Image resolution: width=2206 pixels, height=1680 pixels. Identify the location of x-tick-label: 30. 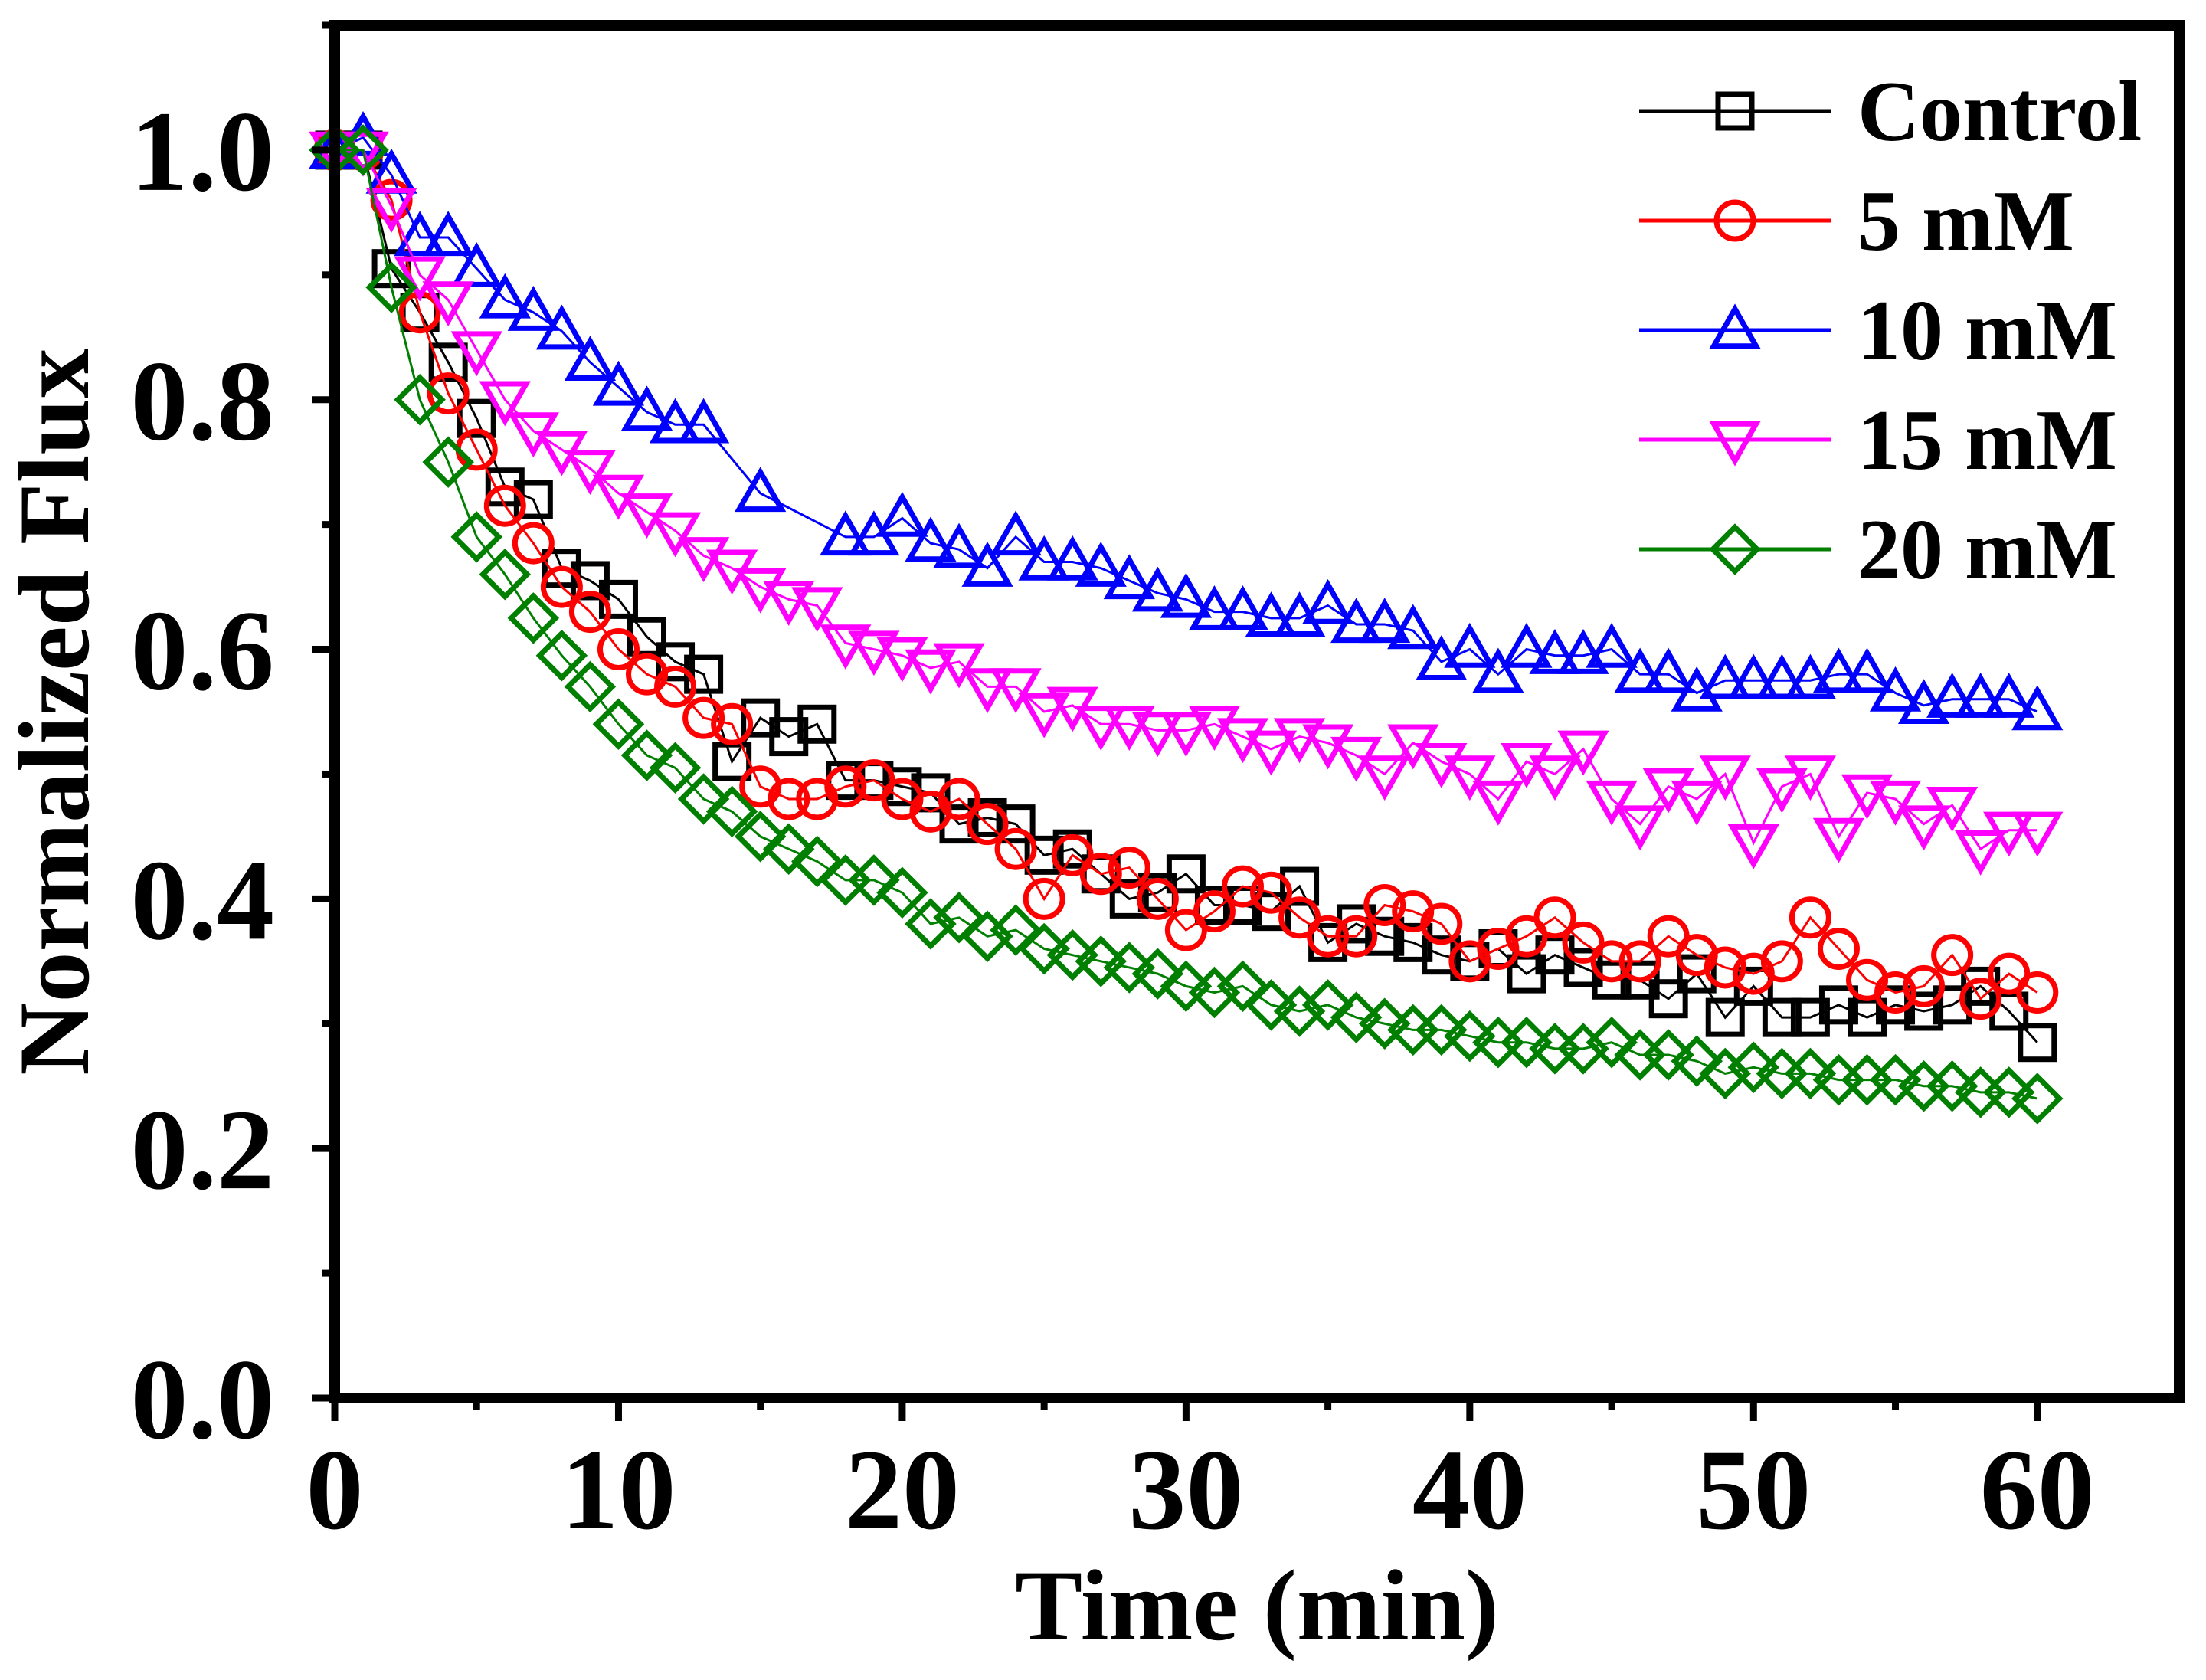
(1186, 1490).